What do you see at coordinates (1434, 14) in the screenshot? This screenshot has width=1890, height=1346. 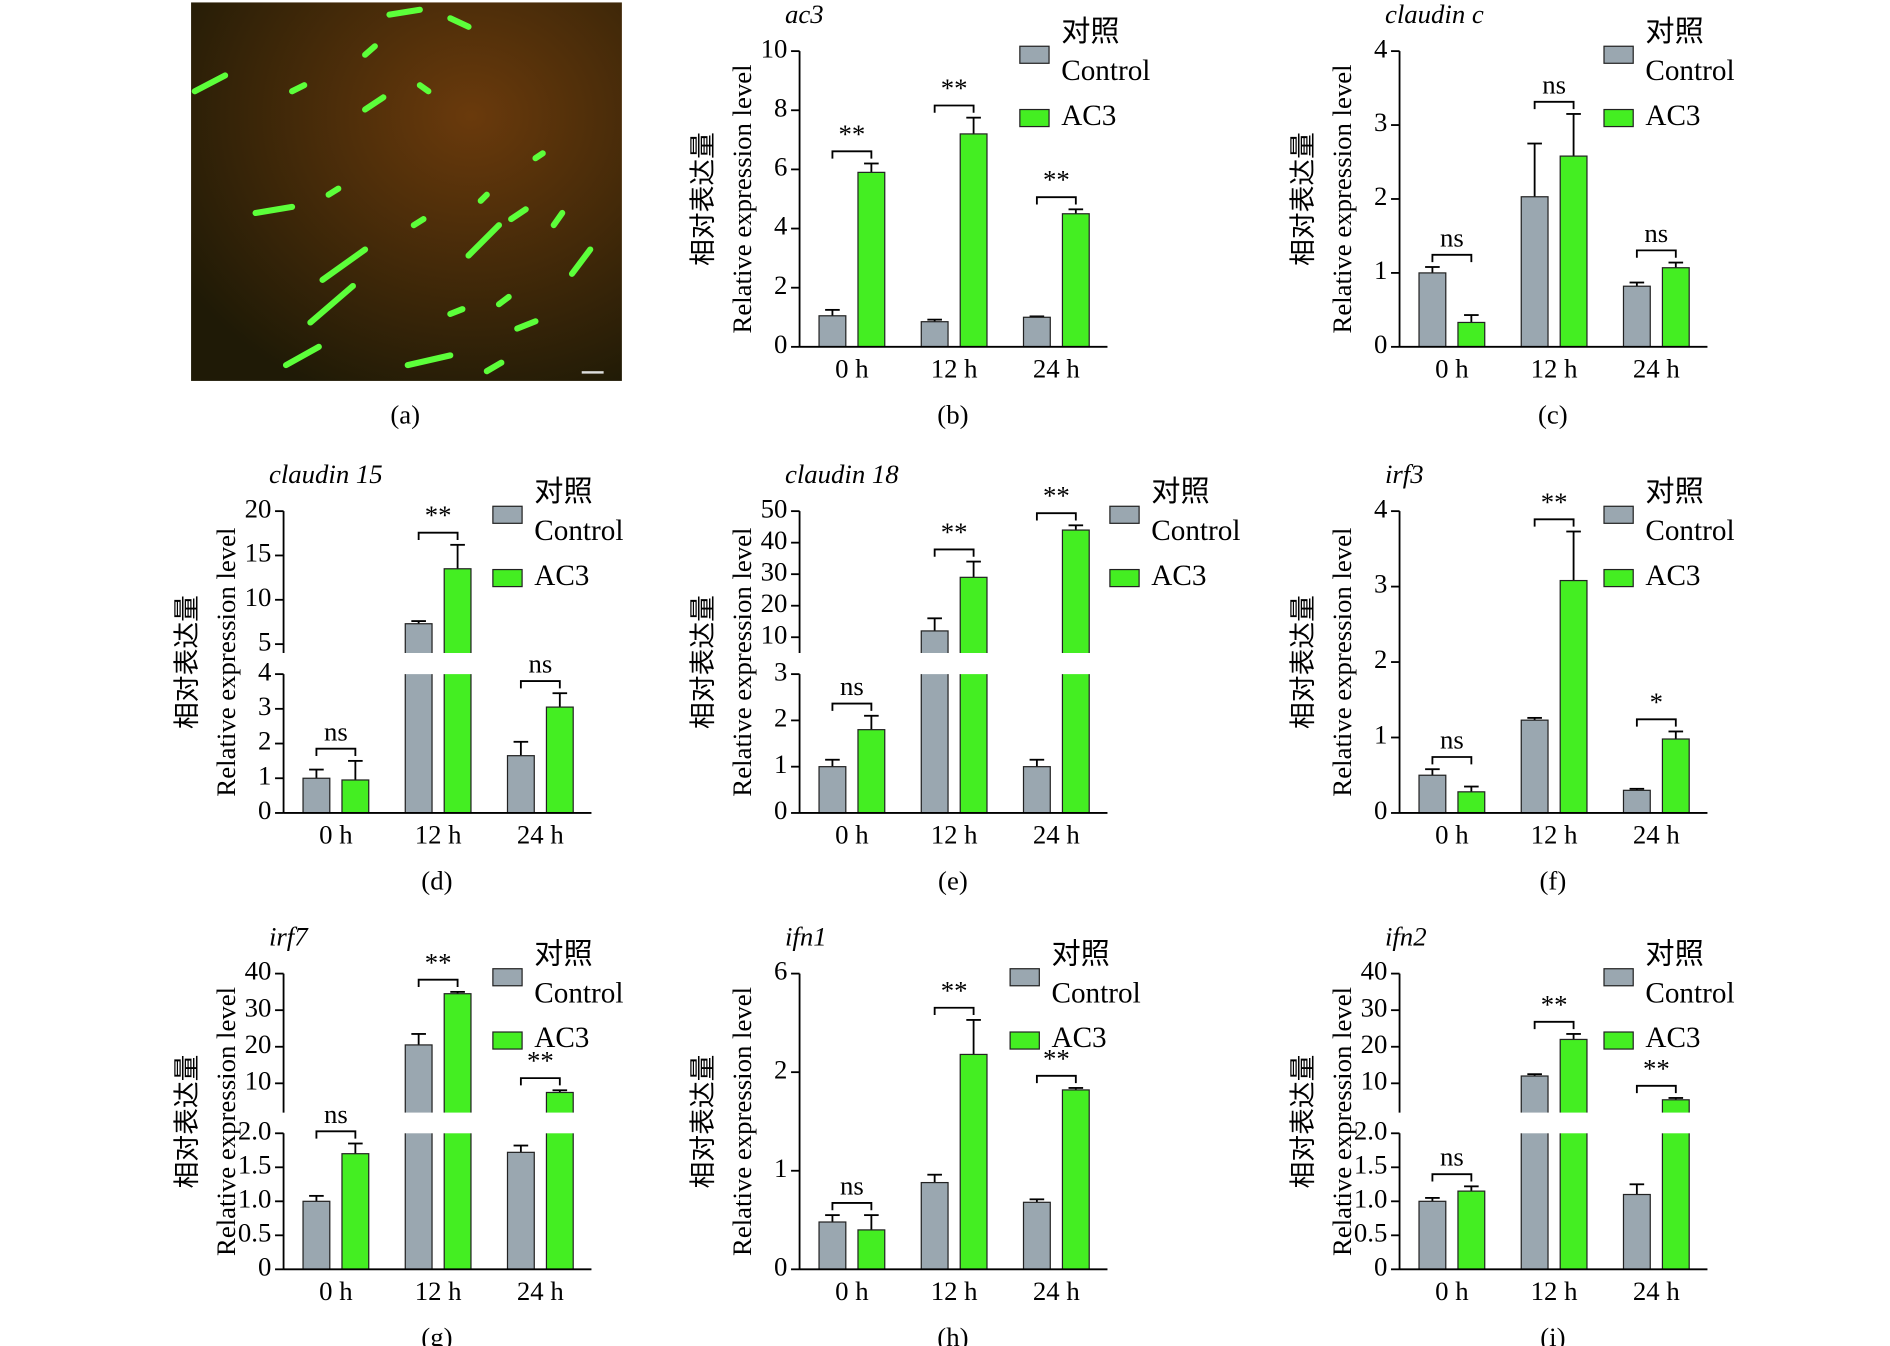 I see `panel-title: claudin c` at bounding box center [1434, 14].